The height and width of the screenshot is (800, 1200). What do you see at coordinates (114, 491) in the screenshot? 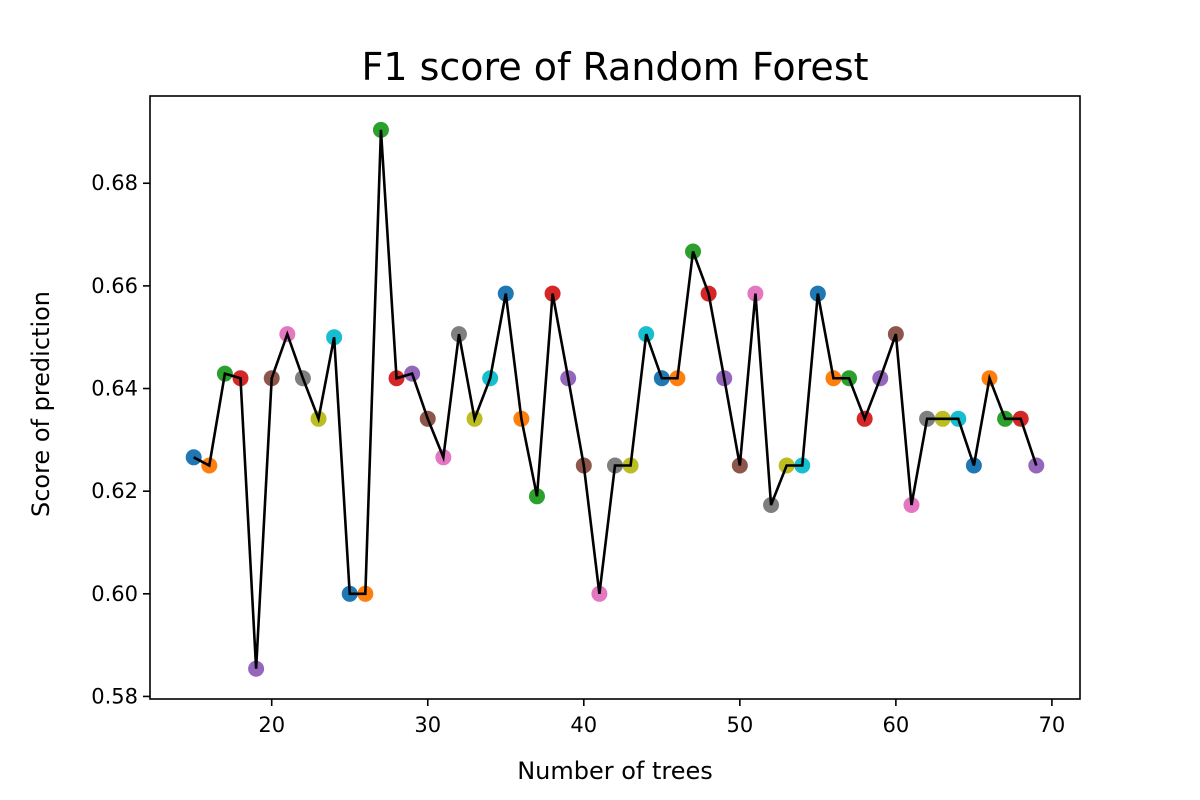
I see `y-tick-label: 0.62` at bounding box center [114, 491].